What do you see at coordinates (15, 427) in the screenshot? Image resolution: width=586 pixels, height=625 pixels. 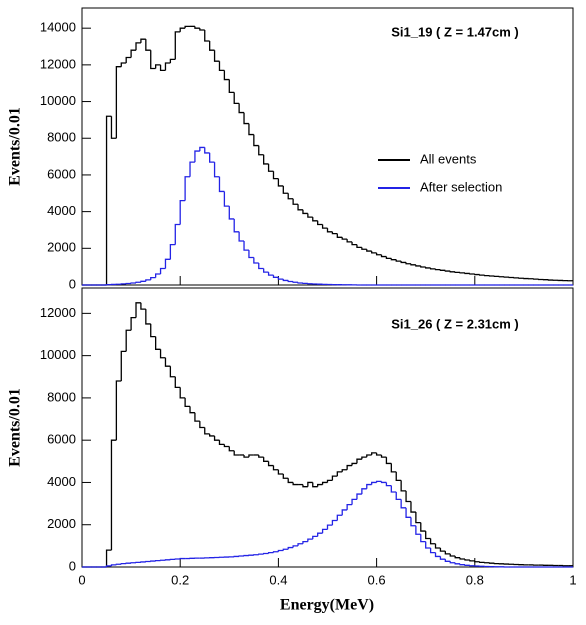 I see `y-axis-label: Events/0.01` at bounding box center [15, 427].